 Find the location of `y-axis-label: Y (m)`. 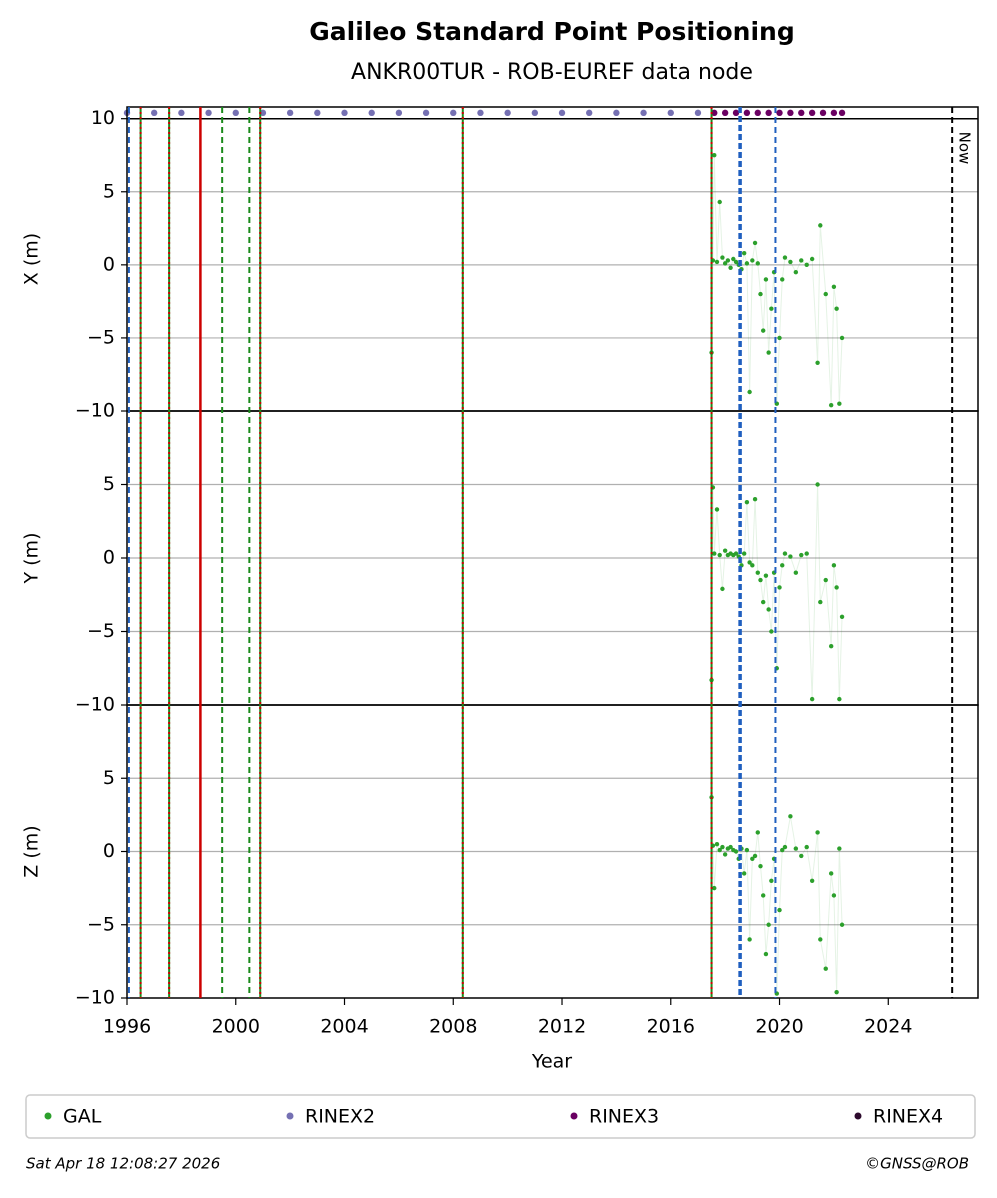

y-axis-label: Y (m) is located at coordinates (32, 559).